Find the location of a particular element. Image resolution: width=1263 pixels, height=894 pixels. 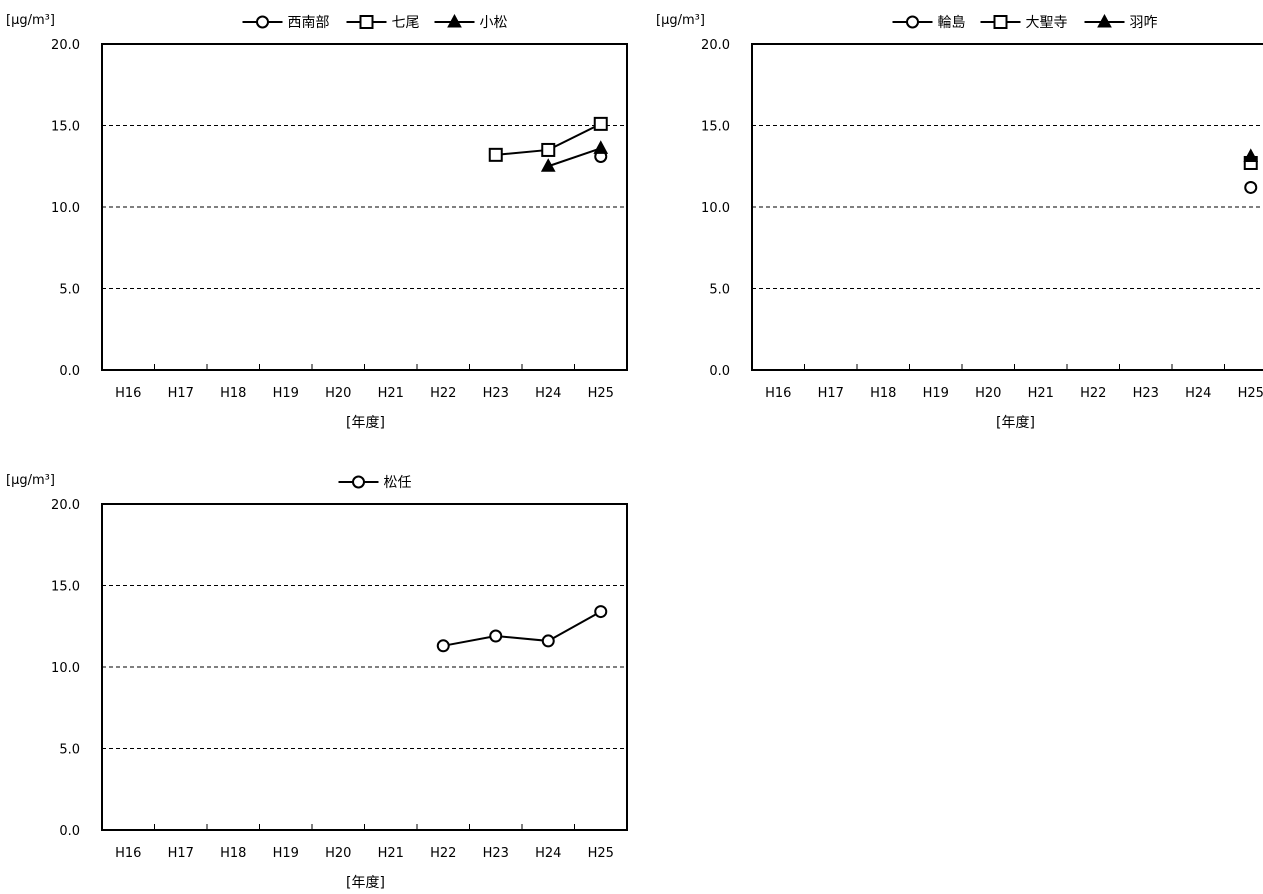

legend-label: 小松 is located at coordinates (494, 23).